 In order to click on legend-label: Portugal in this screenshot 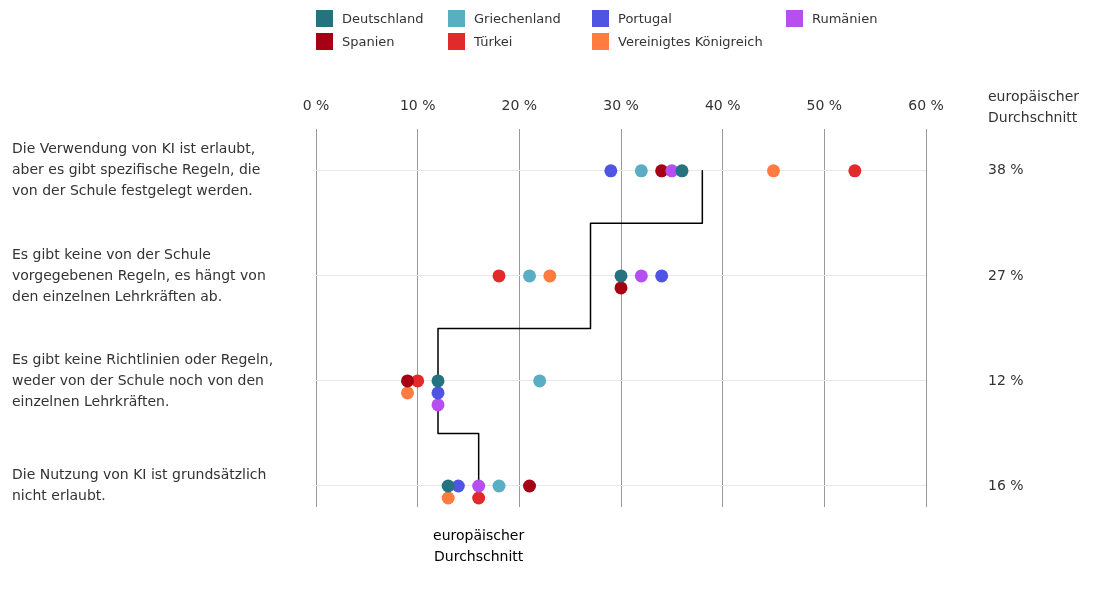, I will do `click(645, 18)`.